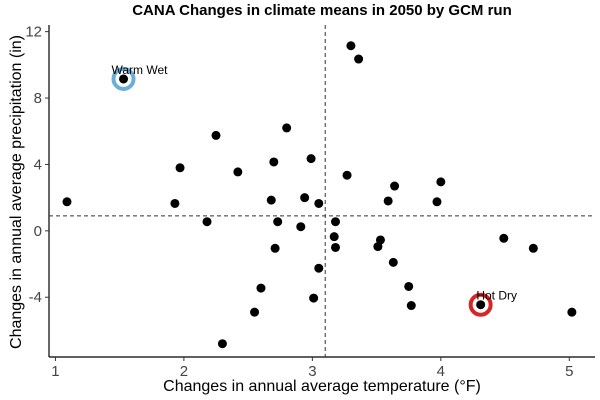 The height and width of the screenshot is (400, 600). Describe the element at coordinates (38, 231) in the screenshot. I see `y-tick-label: 0` at that location.